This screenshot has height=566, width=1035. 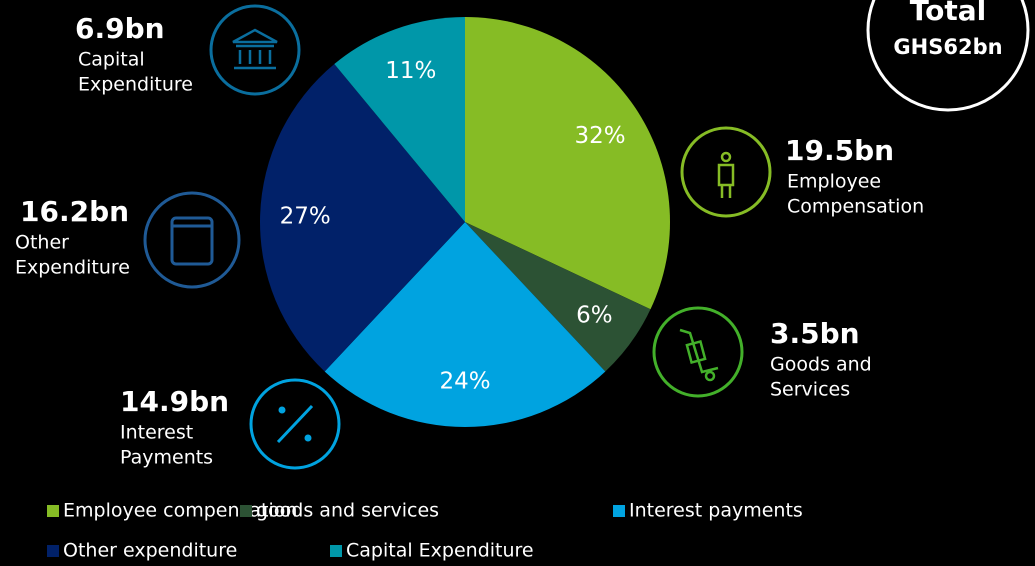 I want to click on slice-label: 32%, so click(x=599, y=136).